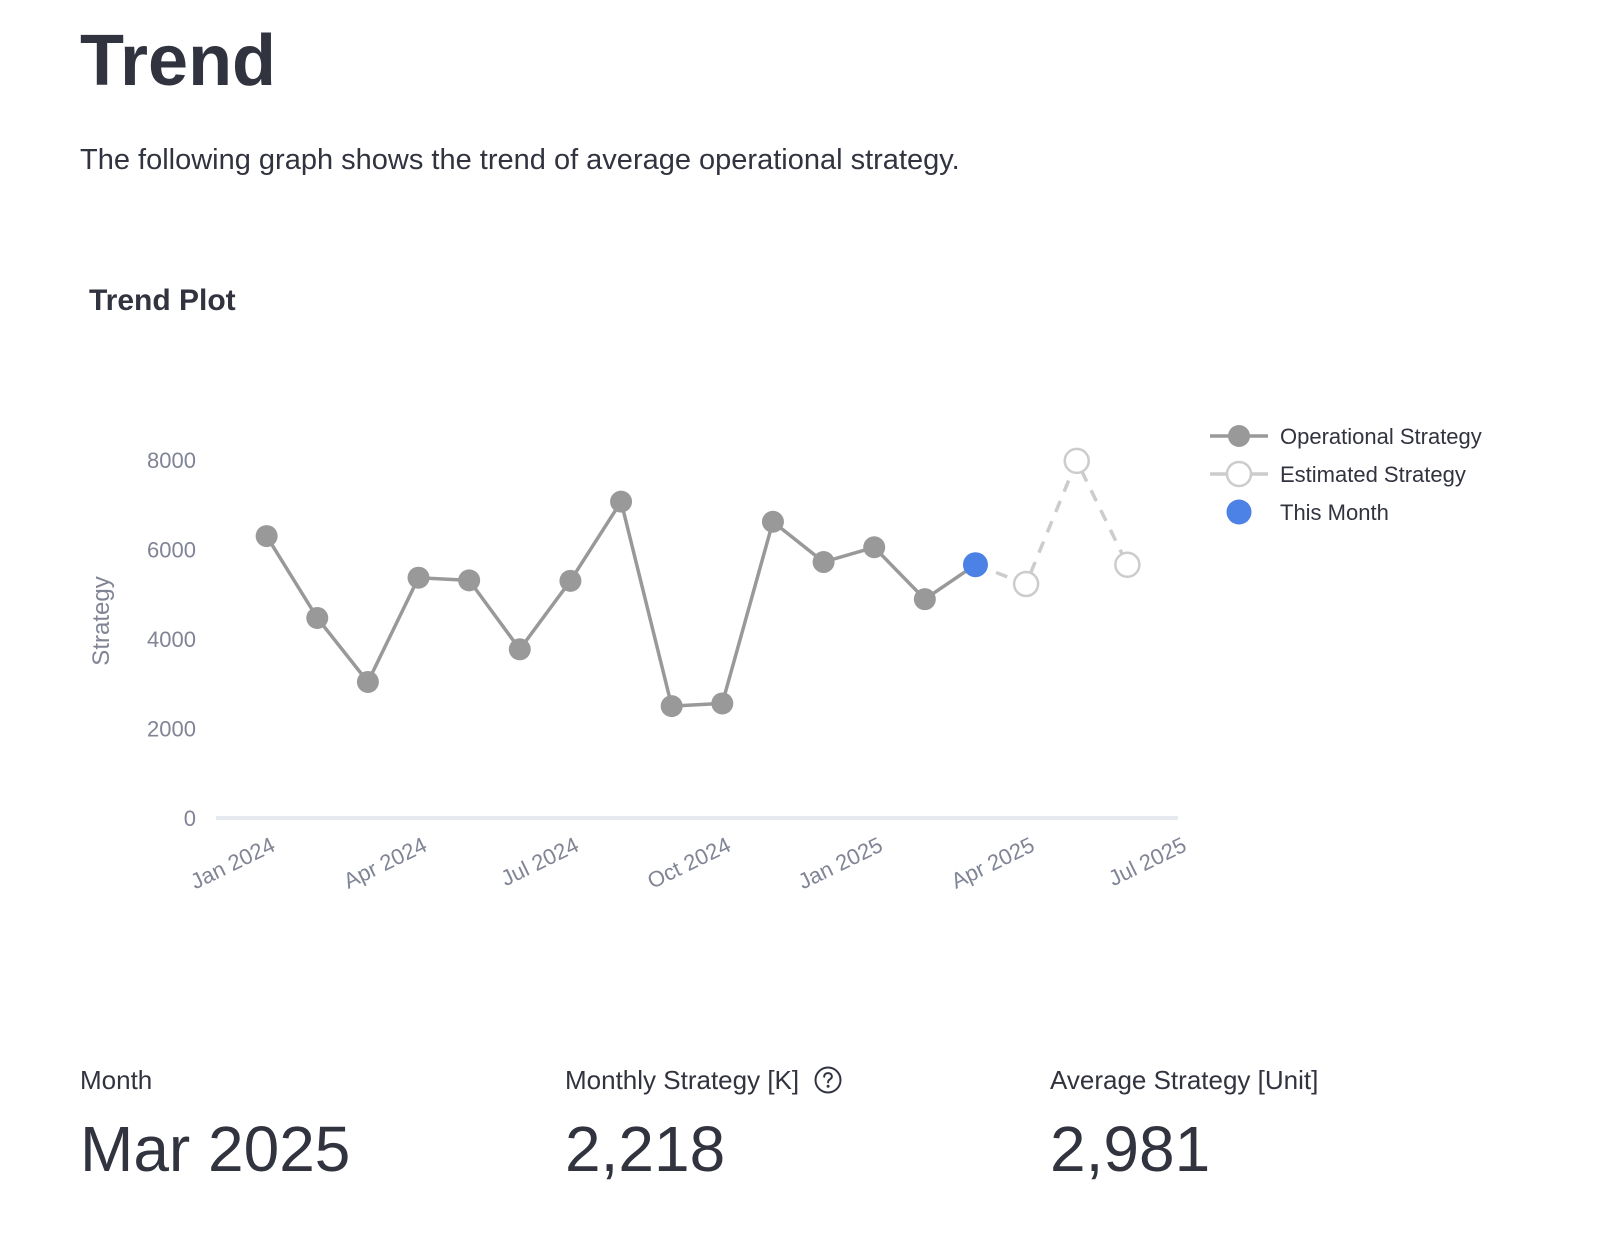 Image resolution: width=1610 pixels, height=1246 pixels. Describe the element at coordinates (795, 1122) in the screenshot. I see `metric-monthly-strategy: Monthly Strategy [K] 2,218` at that location.